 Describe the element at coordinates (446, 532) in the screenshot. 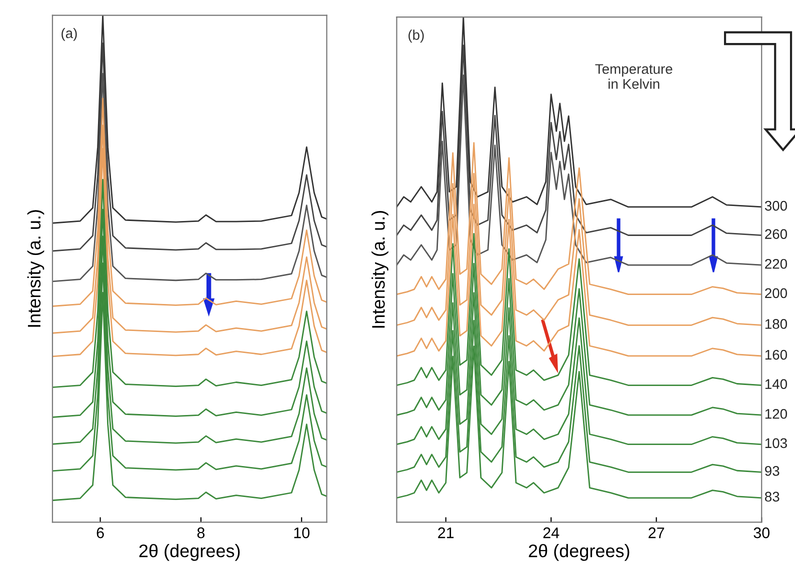

I see `x-tick-label: 21` at that location.